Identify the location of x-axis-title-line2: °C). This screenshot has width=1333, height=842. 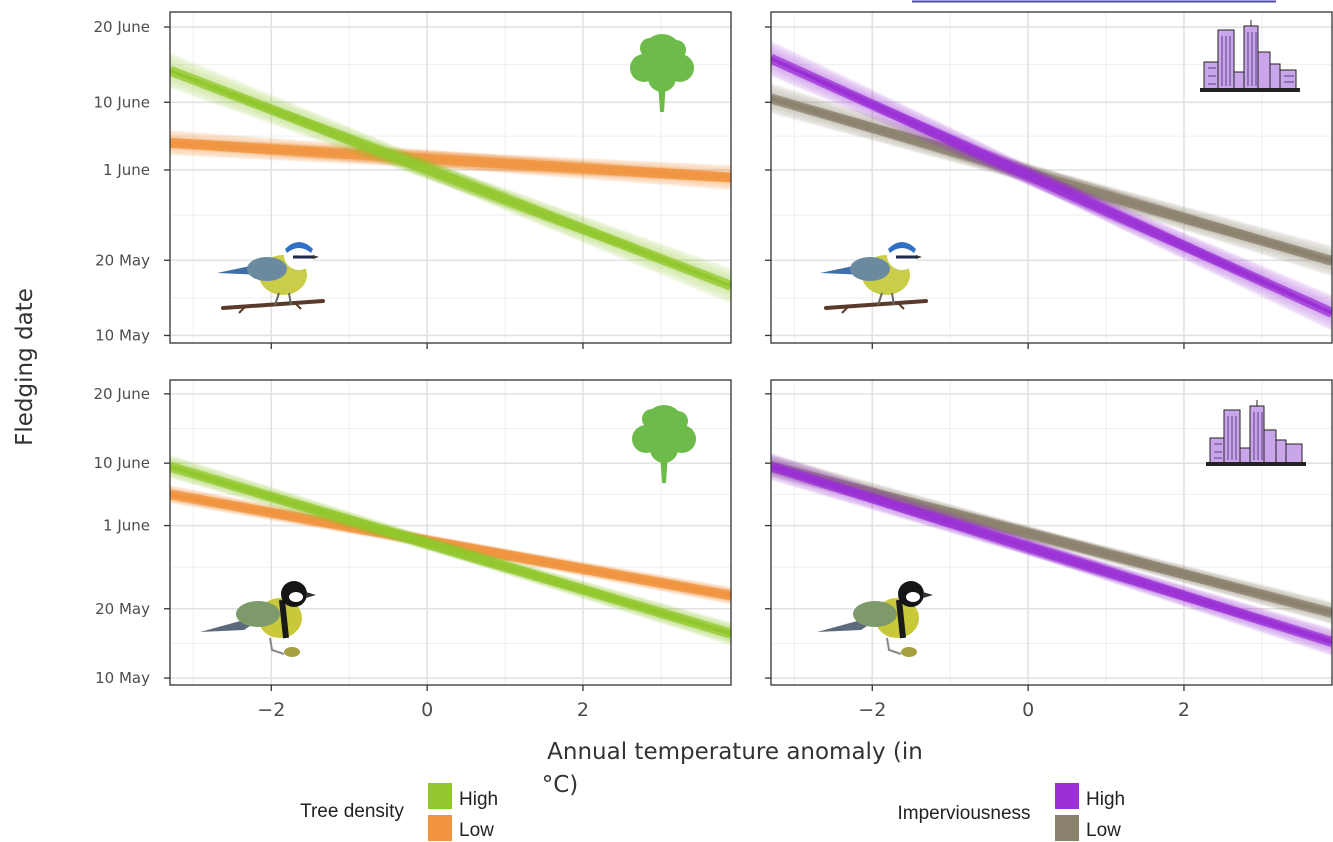
(560, 785).